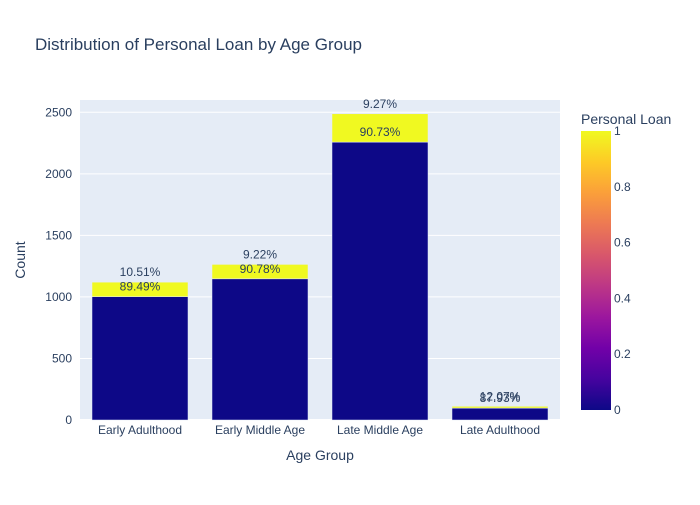 The image size is (700, 505). Describe the element at coordinates (380, 132) in the screenshot. I see `data-label: 90.73%` at that location.